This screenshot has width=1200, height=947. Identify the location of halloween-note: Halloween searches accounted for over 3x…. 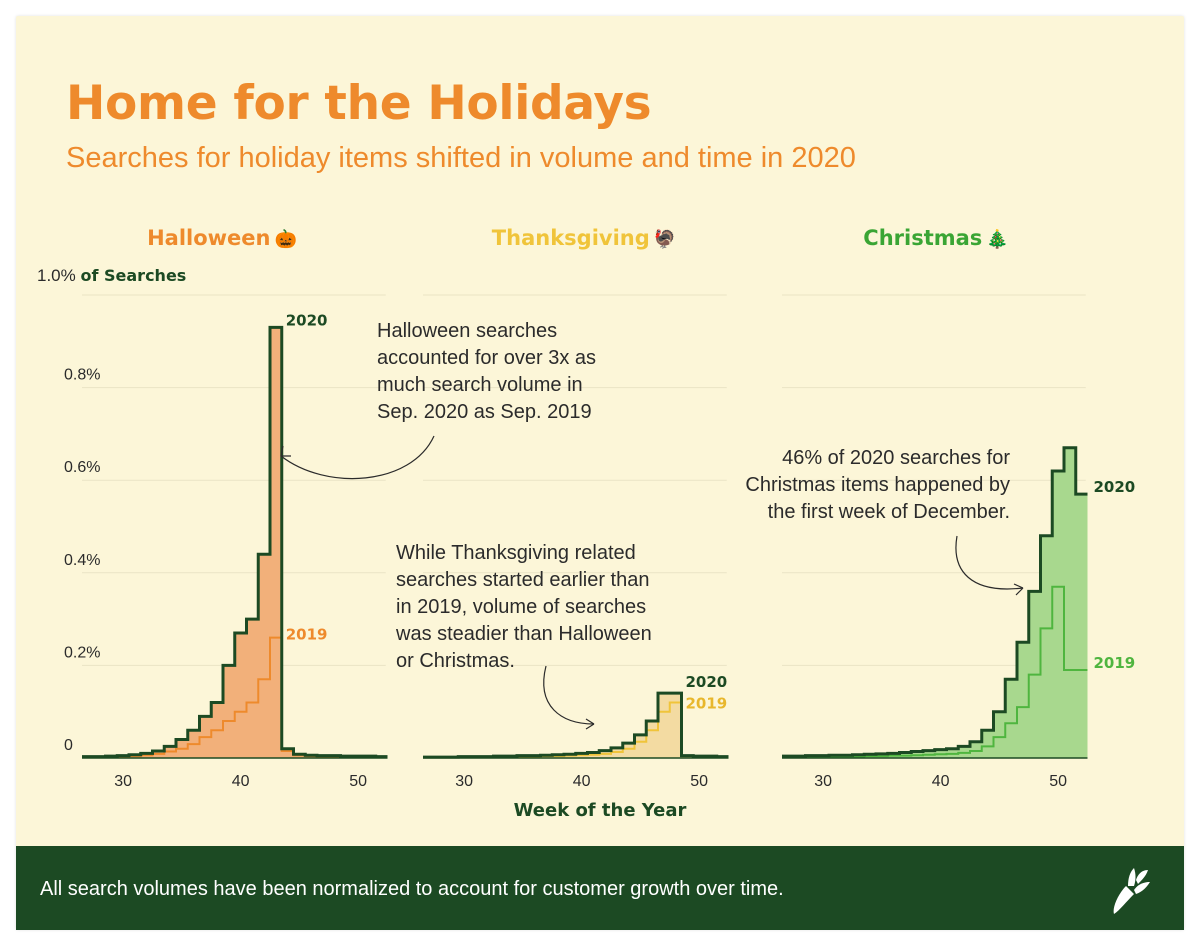
(486, 372).